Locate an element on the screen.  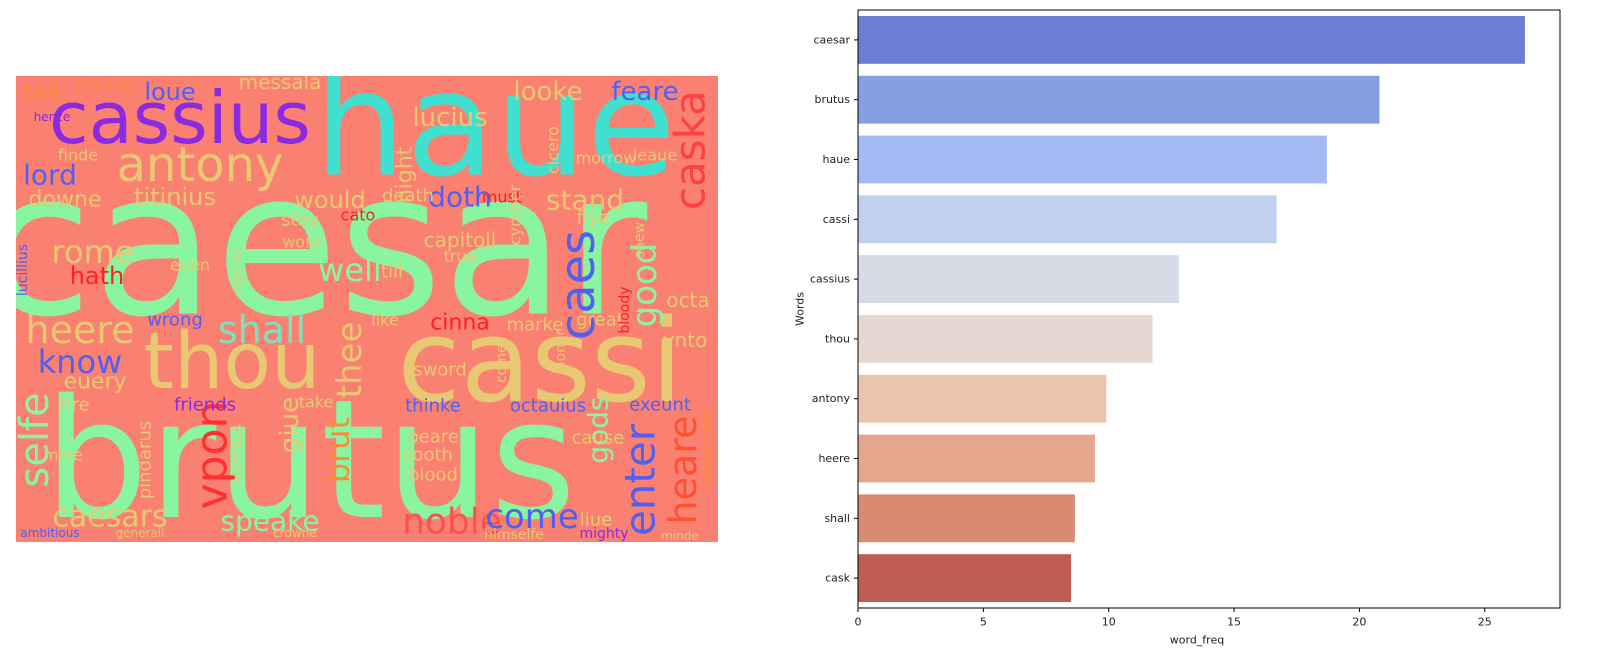
word: comes is located at coordinates (502, 360).